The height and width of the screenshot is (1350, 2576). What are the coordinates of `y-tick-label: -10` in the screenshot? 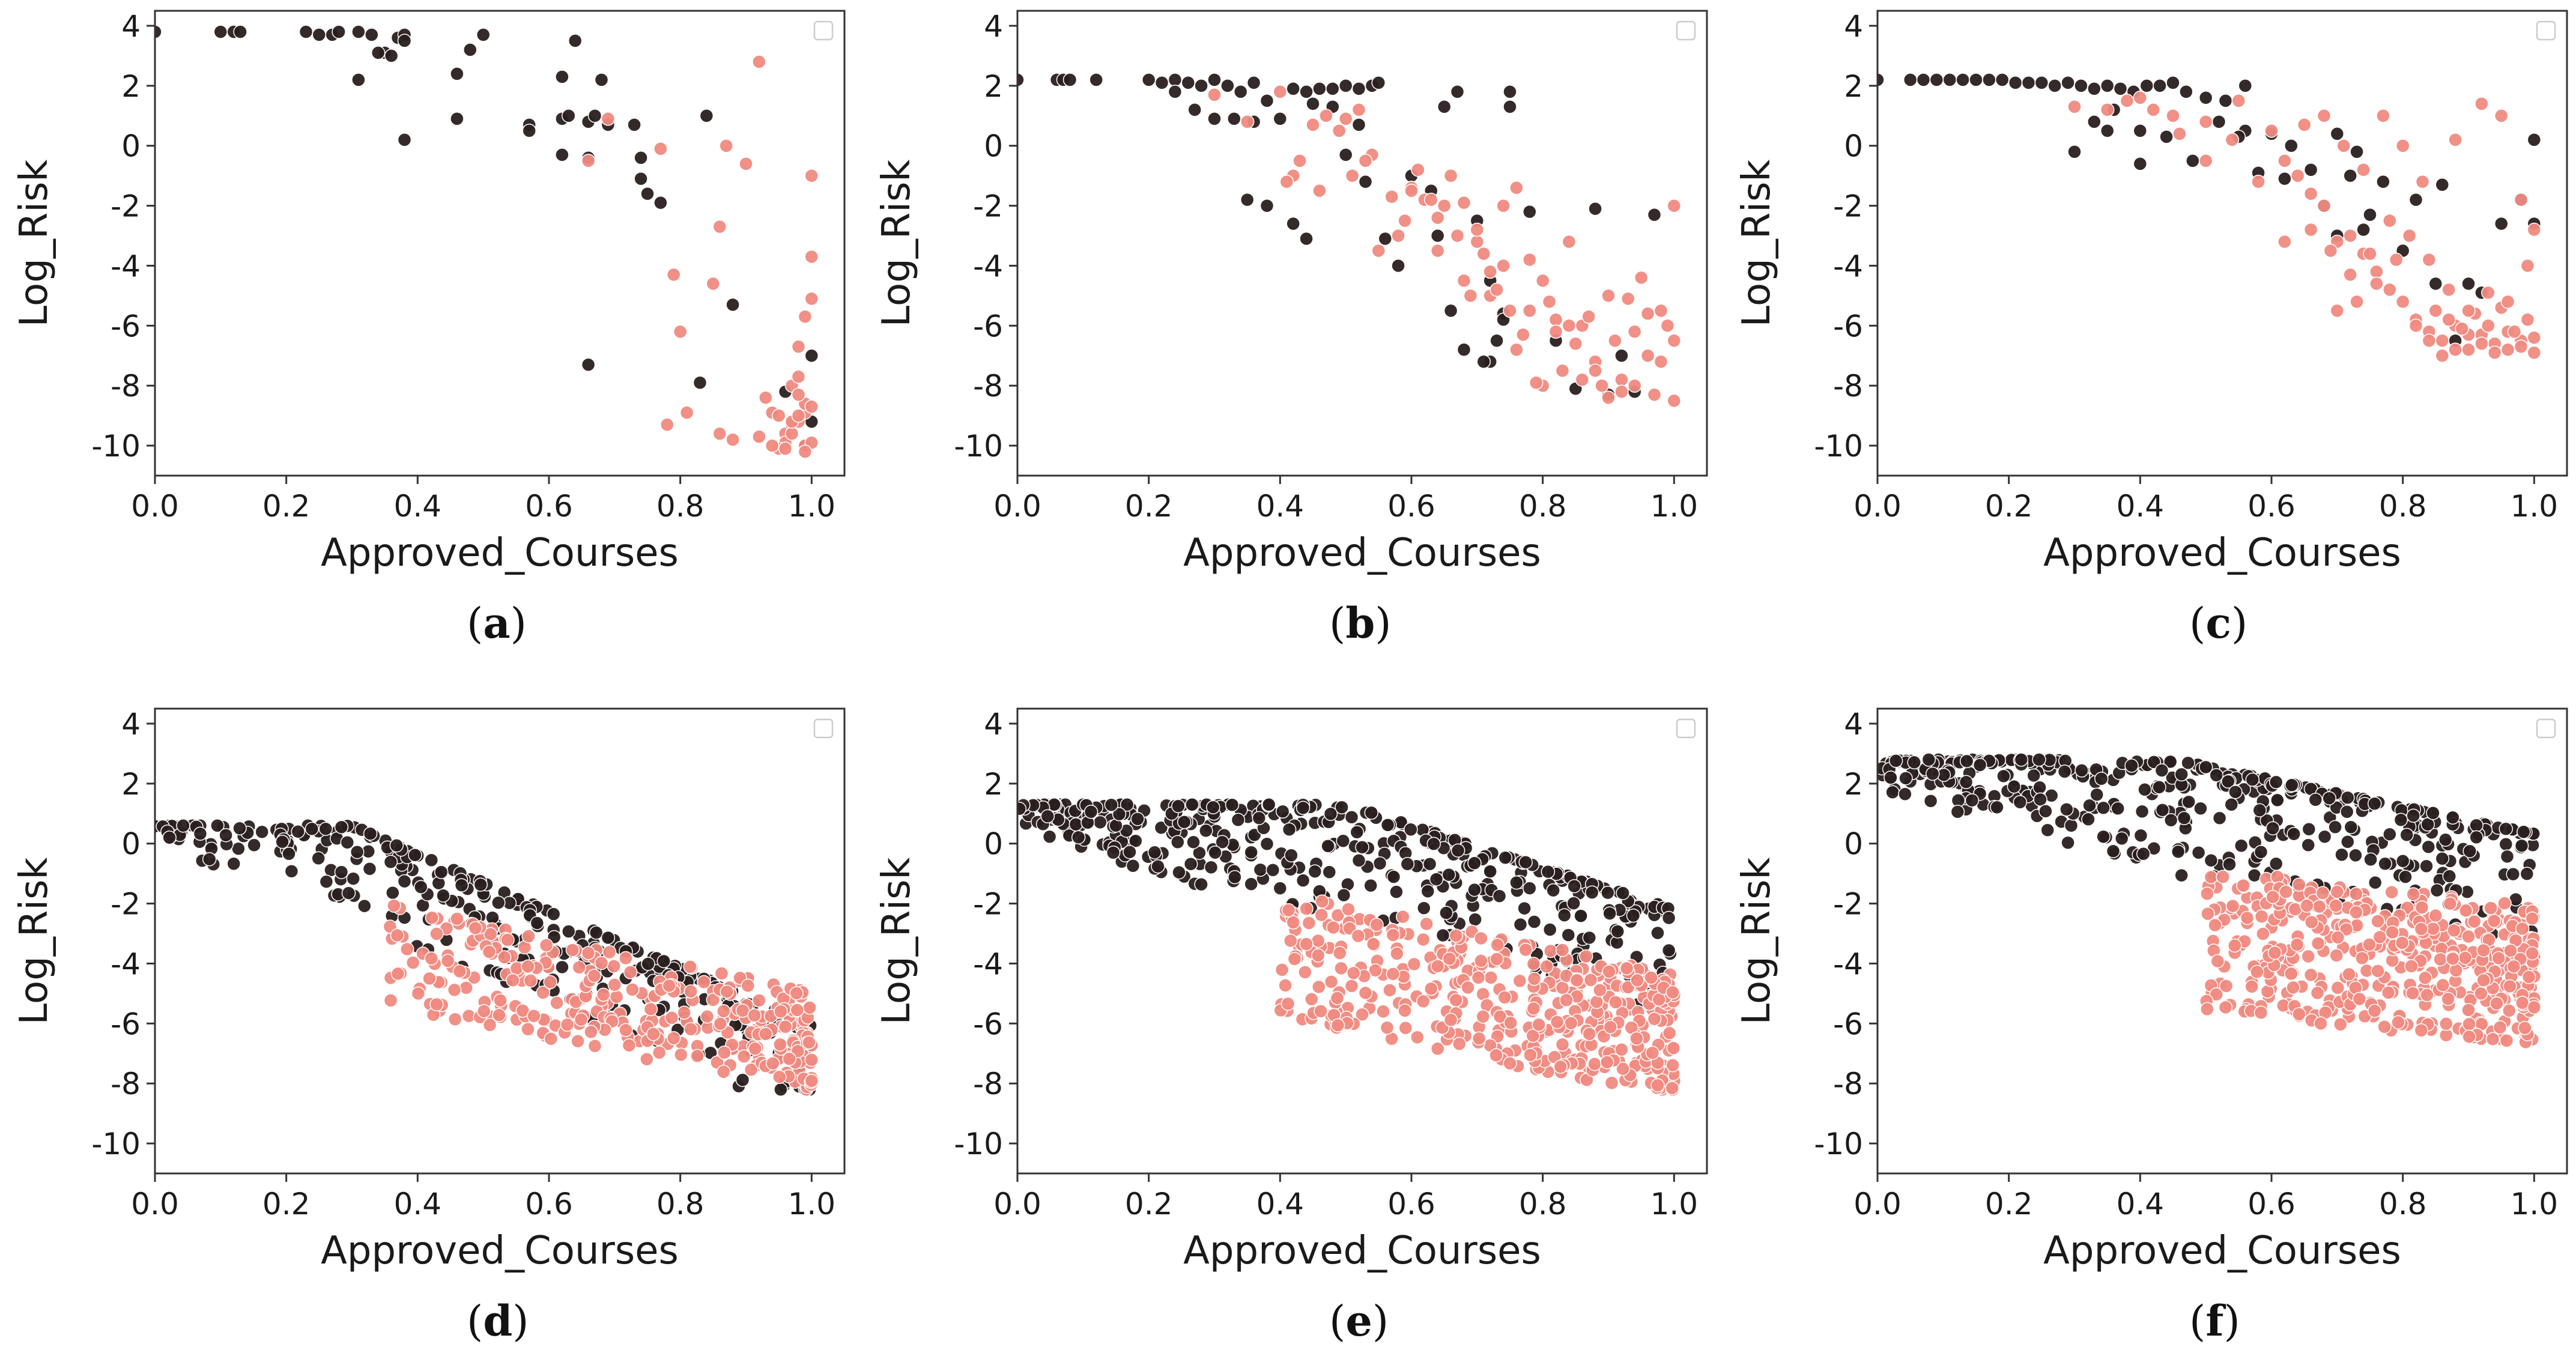 It's located at (978, 1144).